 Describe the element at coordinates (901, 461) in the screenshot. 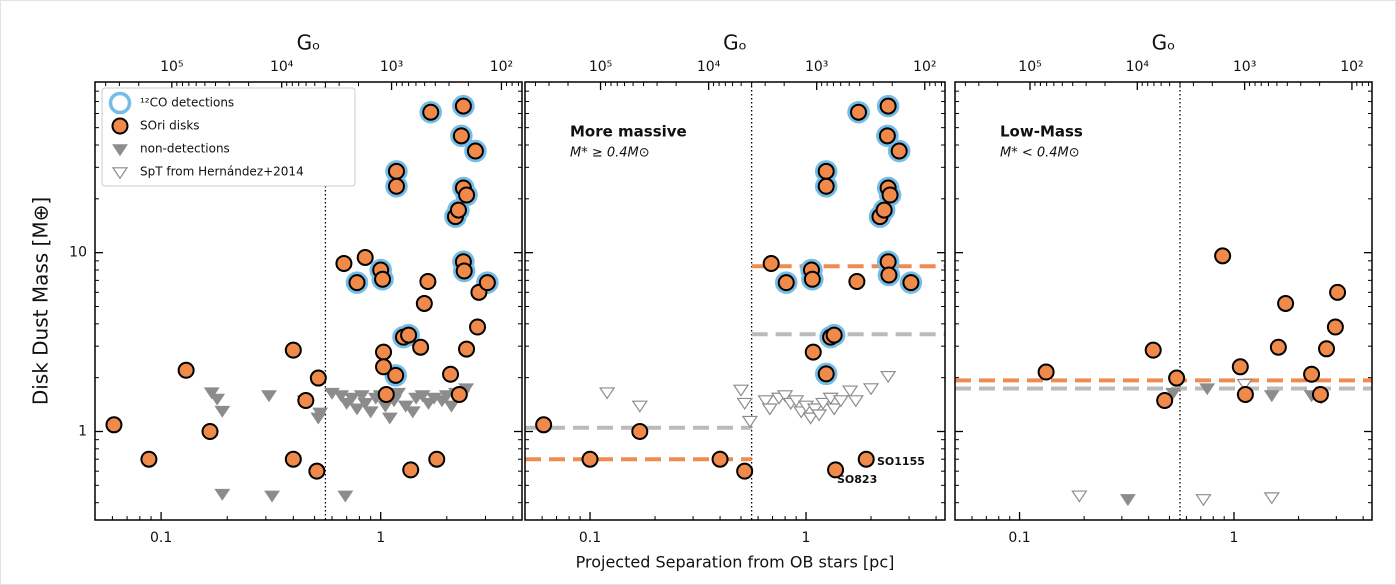

I see `point-label: SO1155` at that location.